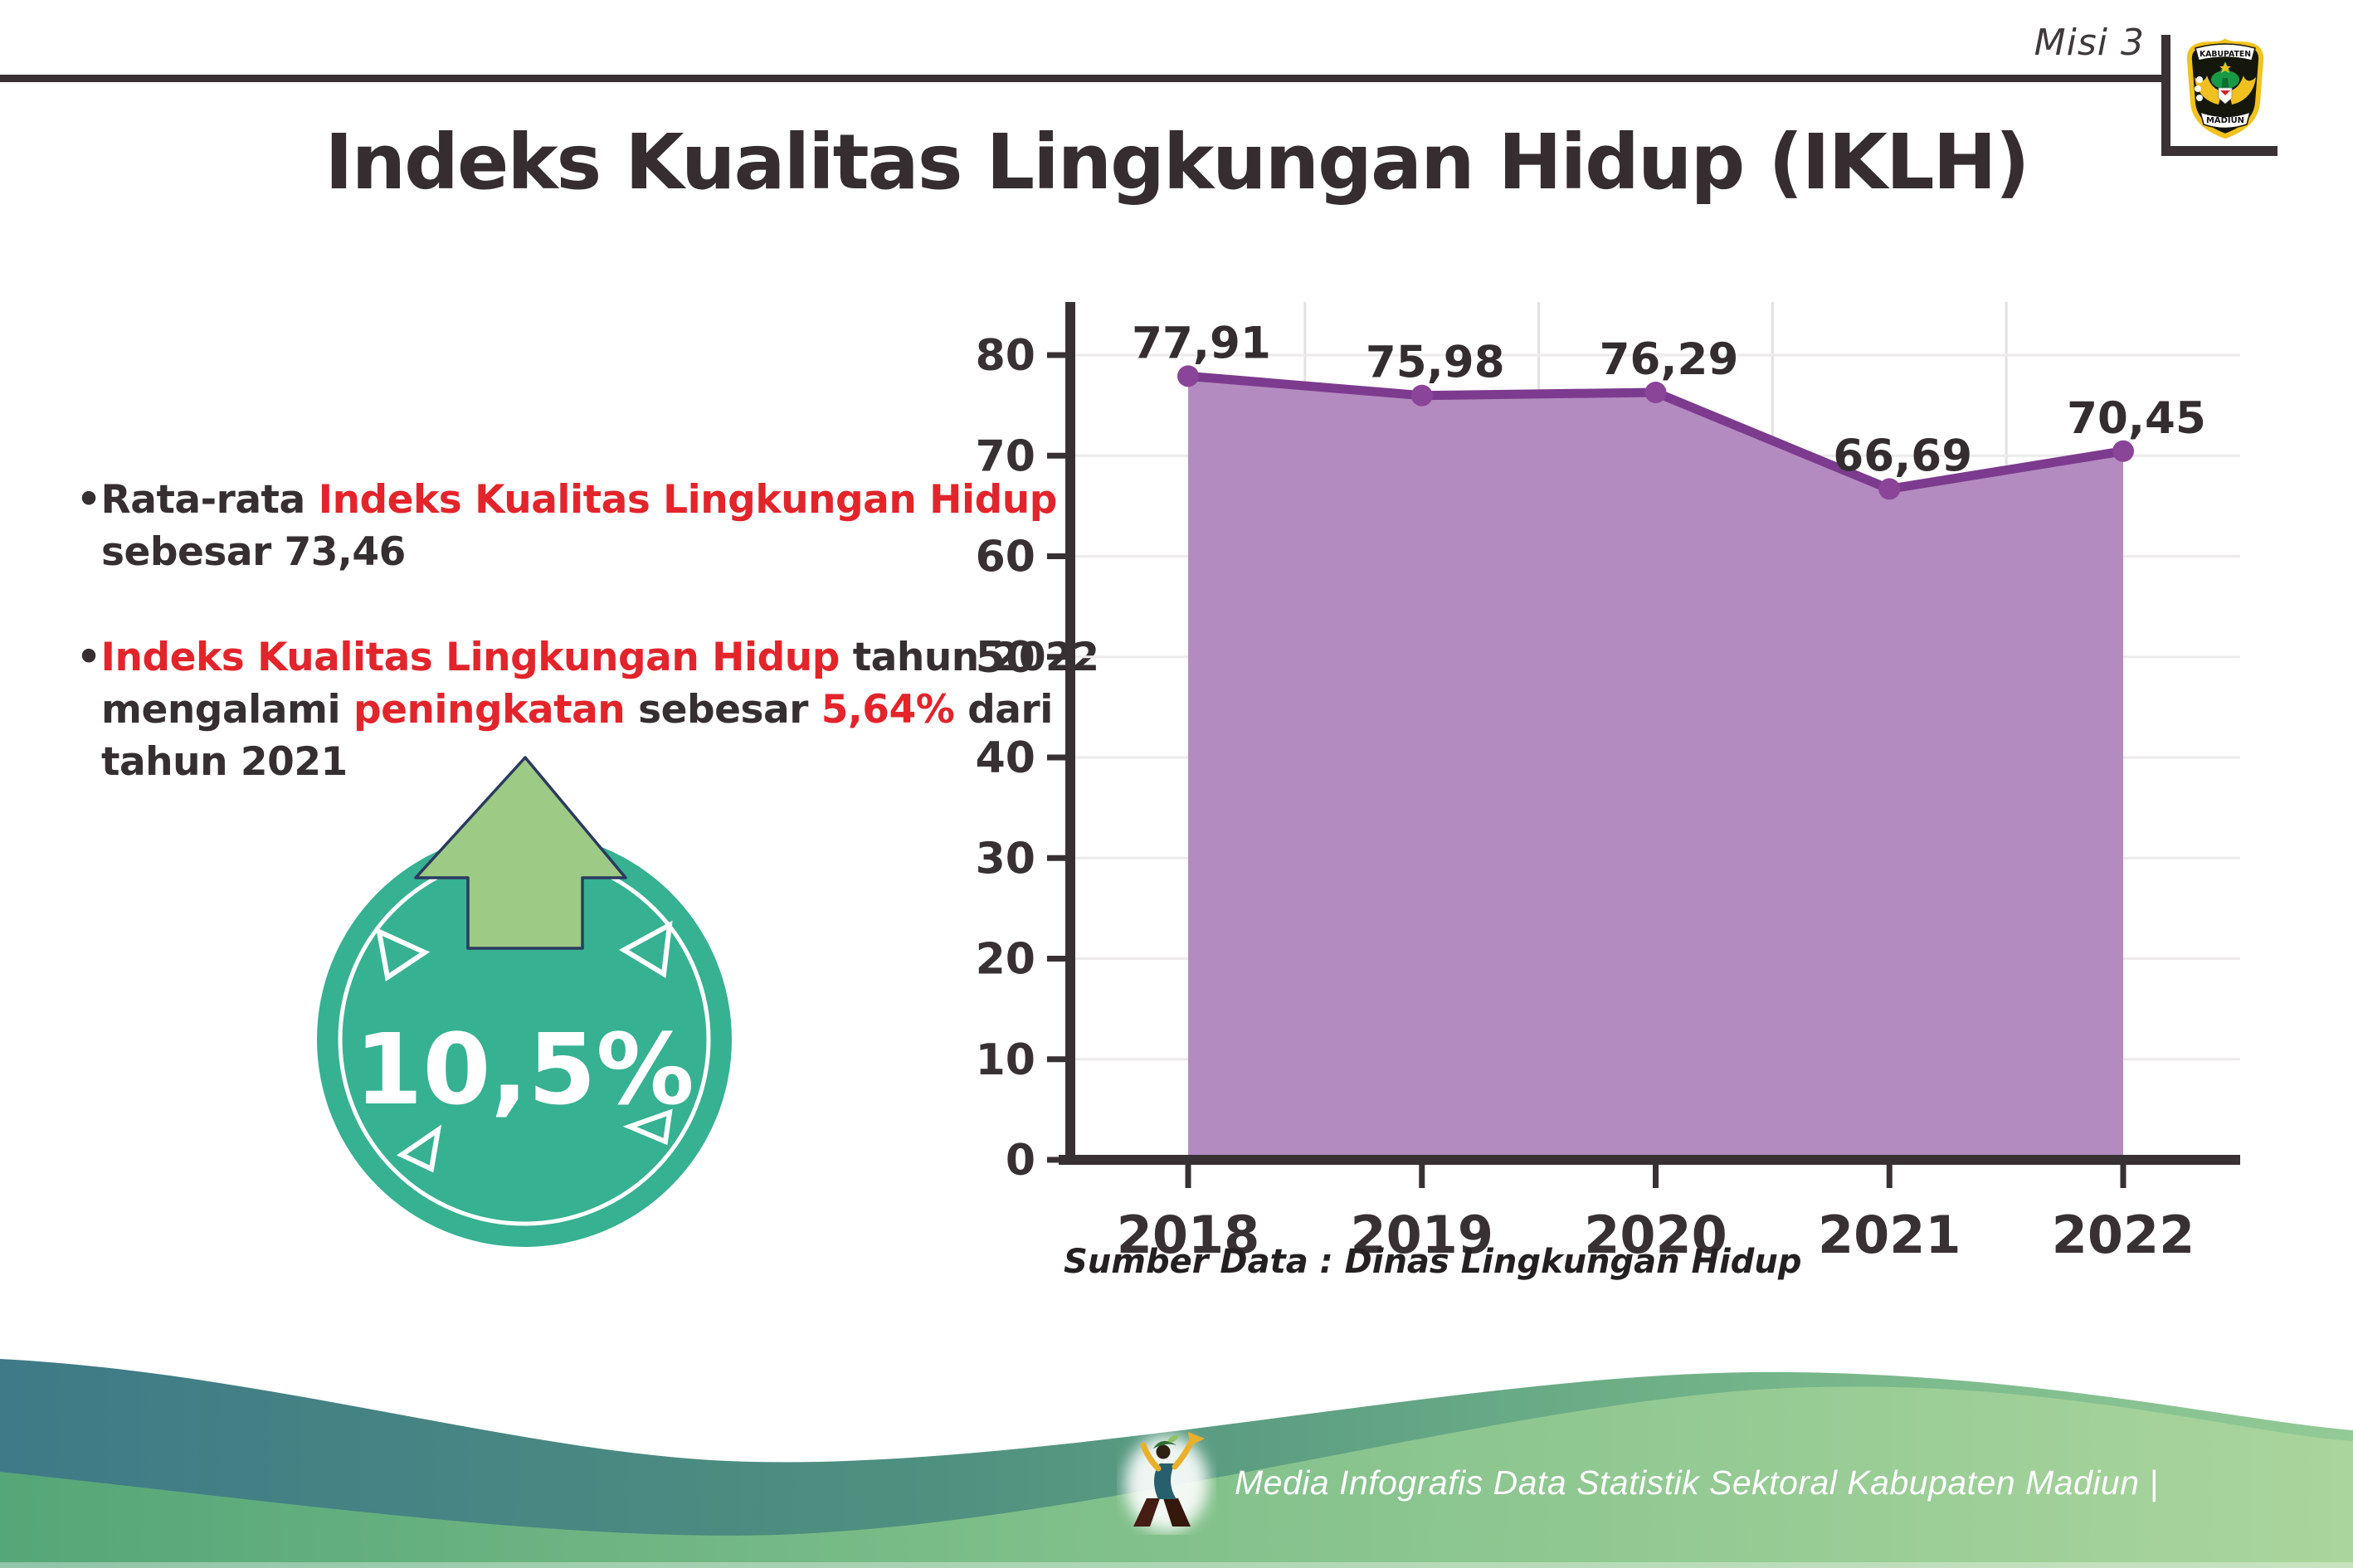 The image size is (2353, 1568). I want to click on x-axis-category-label: 2018, so click(1188, 1235).